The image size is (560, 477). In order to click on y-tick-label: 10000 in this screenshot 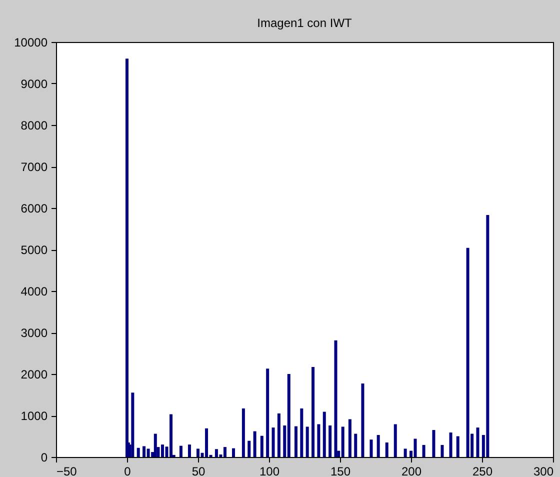, I will do `click(31, 43)`.